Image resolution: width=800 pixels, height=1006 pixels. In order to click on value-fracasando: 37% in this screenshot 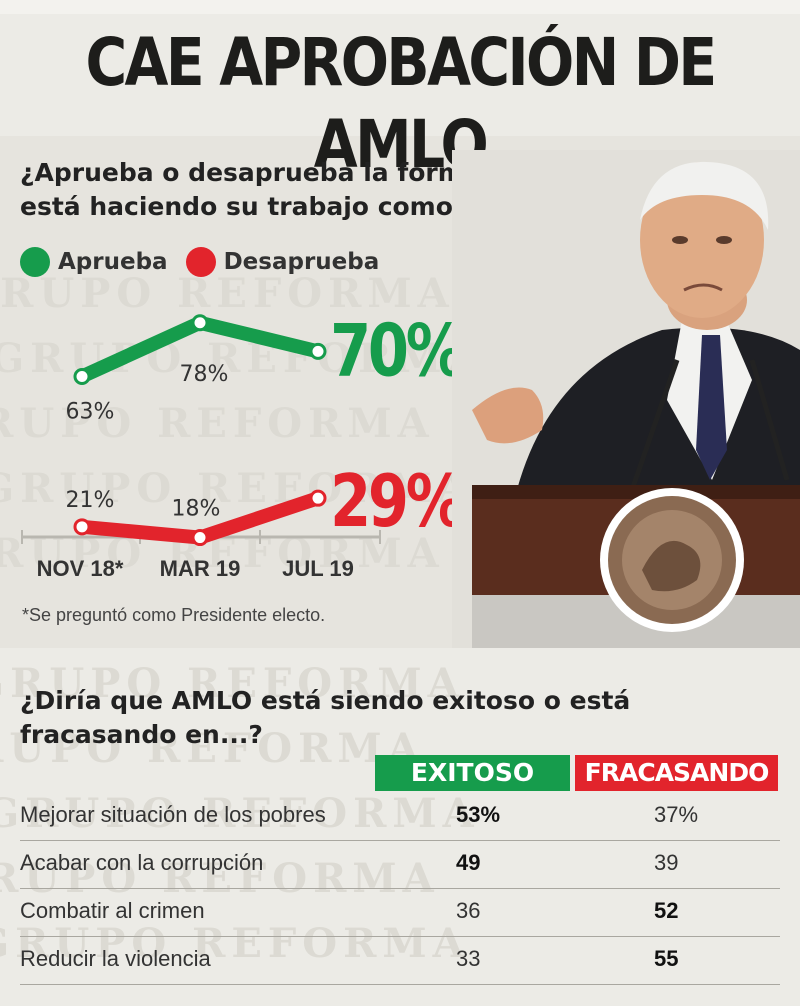, I will do `click(676, 814)`.